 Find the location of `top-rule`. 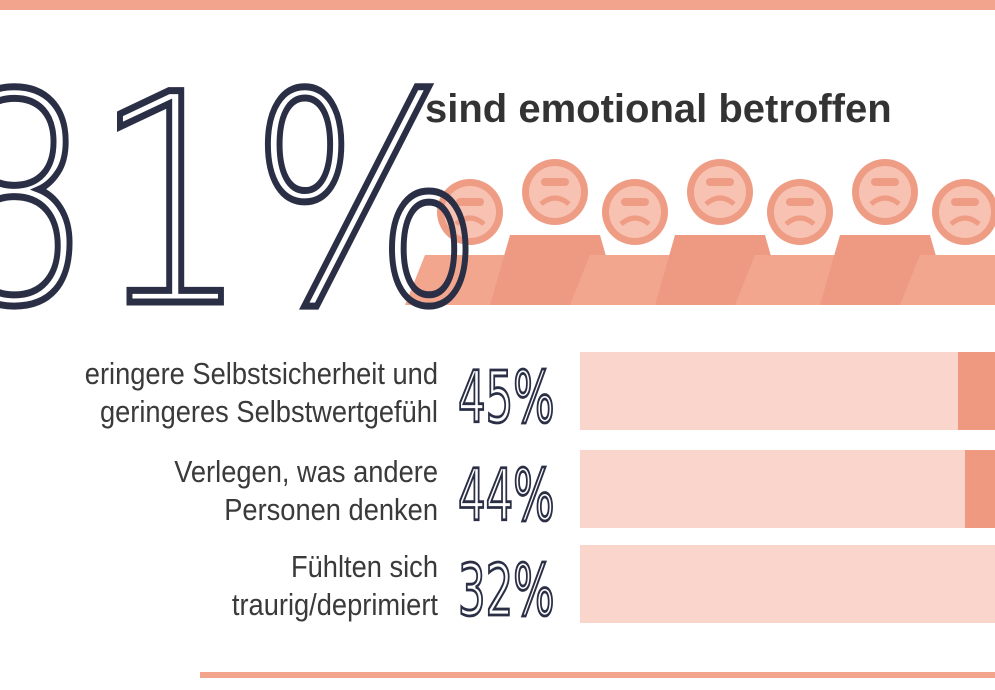

top-rule is located at coordinates (497, 5).